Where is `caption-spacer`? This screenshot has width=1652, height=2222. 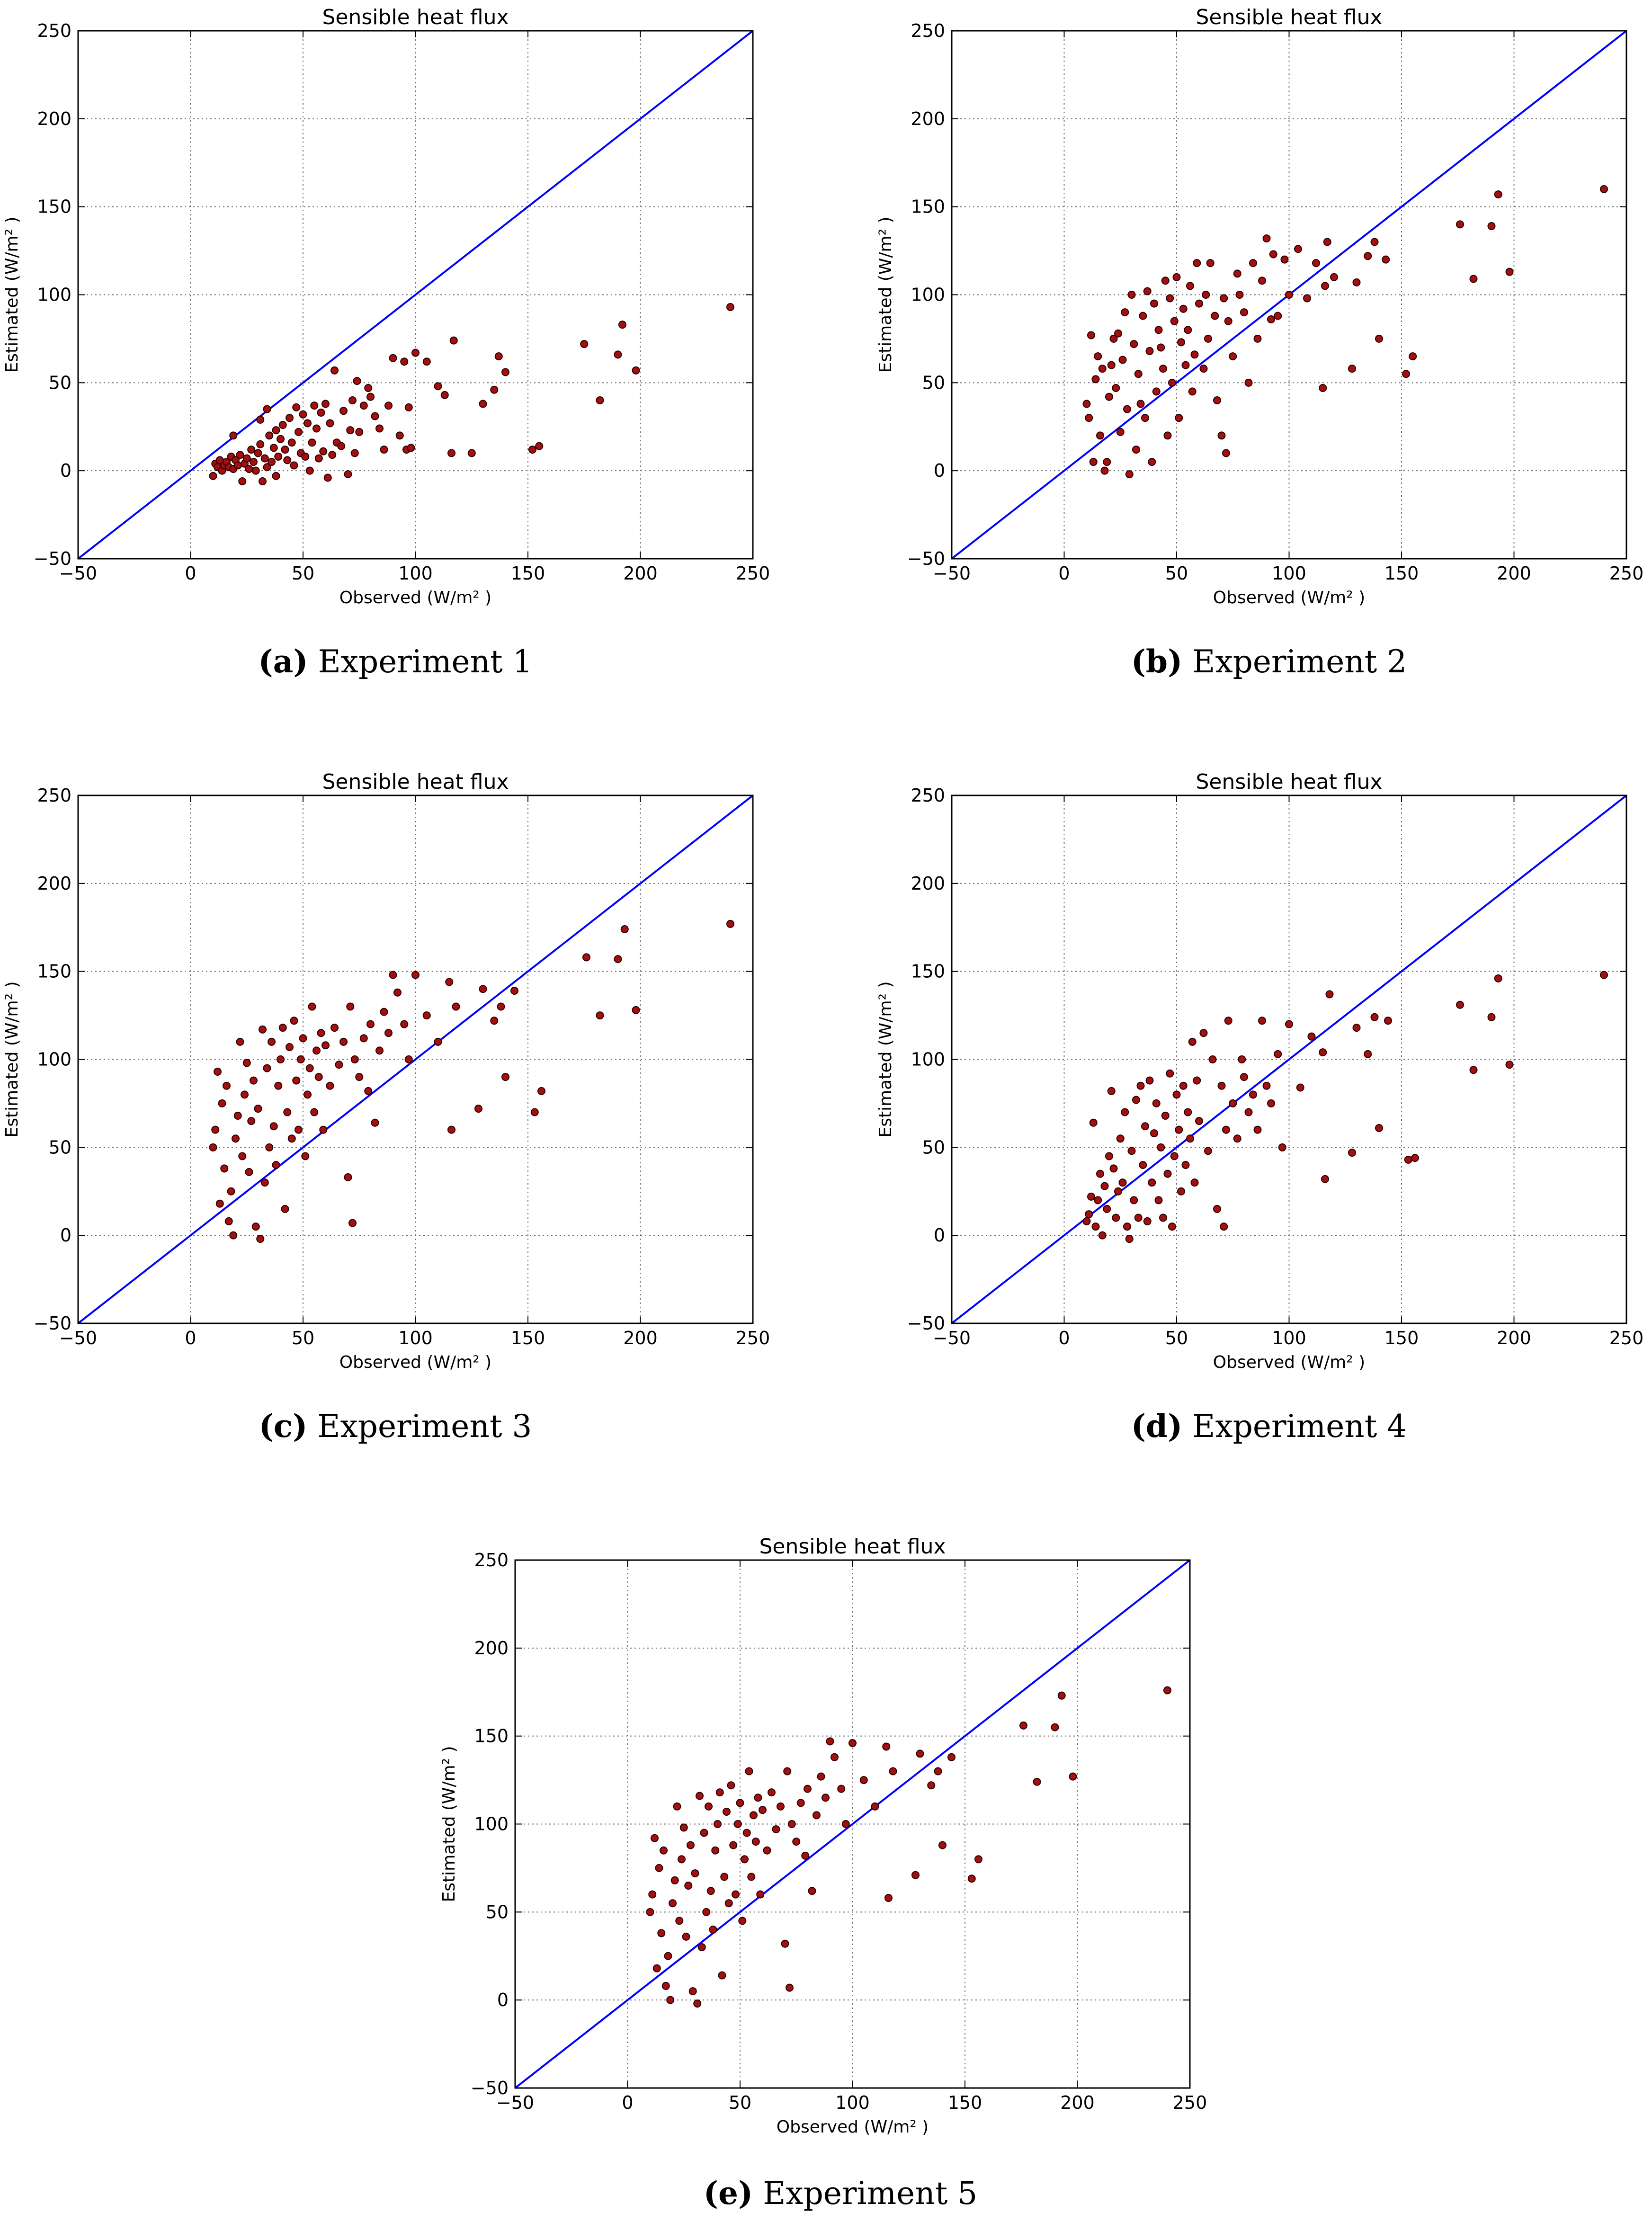
caption-spacer is located at coordinates (1187, 661).